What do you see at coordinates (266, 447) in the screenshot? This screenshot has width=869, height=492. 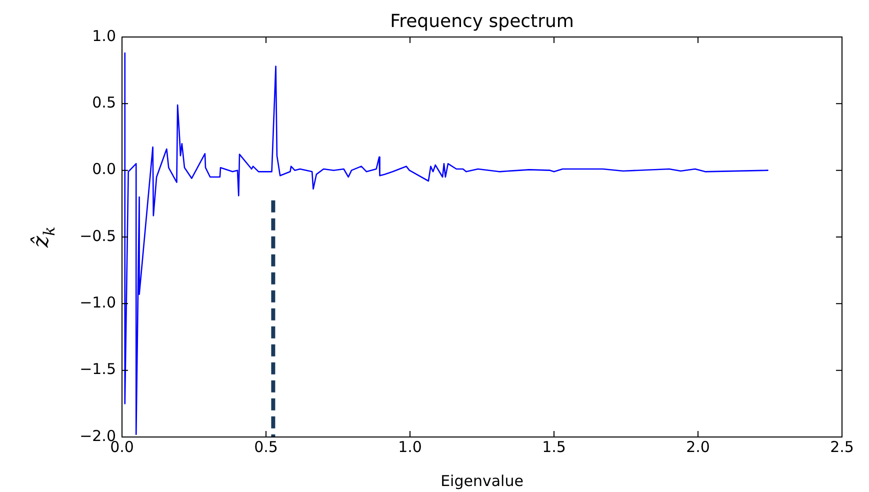 I see `x-tick-label: 0.5` at bounding box center [266, 447].